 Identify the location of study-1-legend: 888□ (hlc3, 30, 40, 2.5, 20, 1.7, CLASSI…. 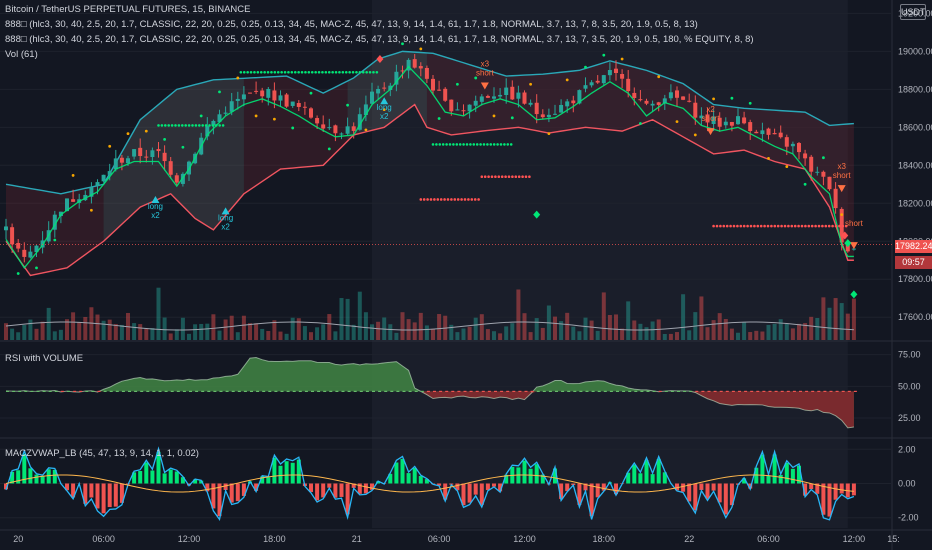
(351, 24).